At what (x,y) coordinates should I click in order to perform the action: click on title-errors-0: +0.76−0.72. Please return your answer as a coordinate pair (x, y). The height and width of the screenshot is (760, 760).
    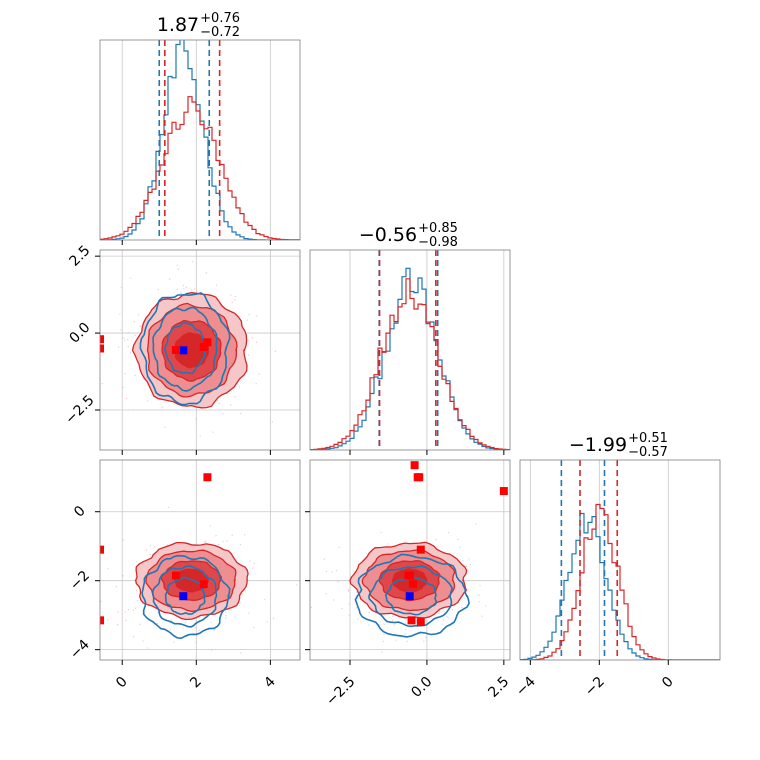
    Looking at the image, I should click on (220, 25).